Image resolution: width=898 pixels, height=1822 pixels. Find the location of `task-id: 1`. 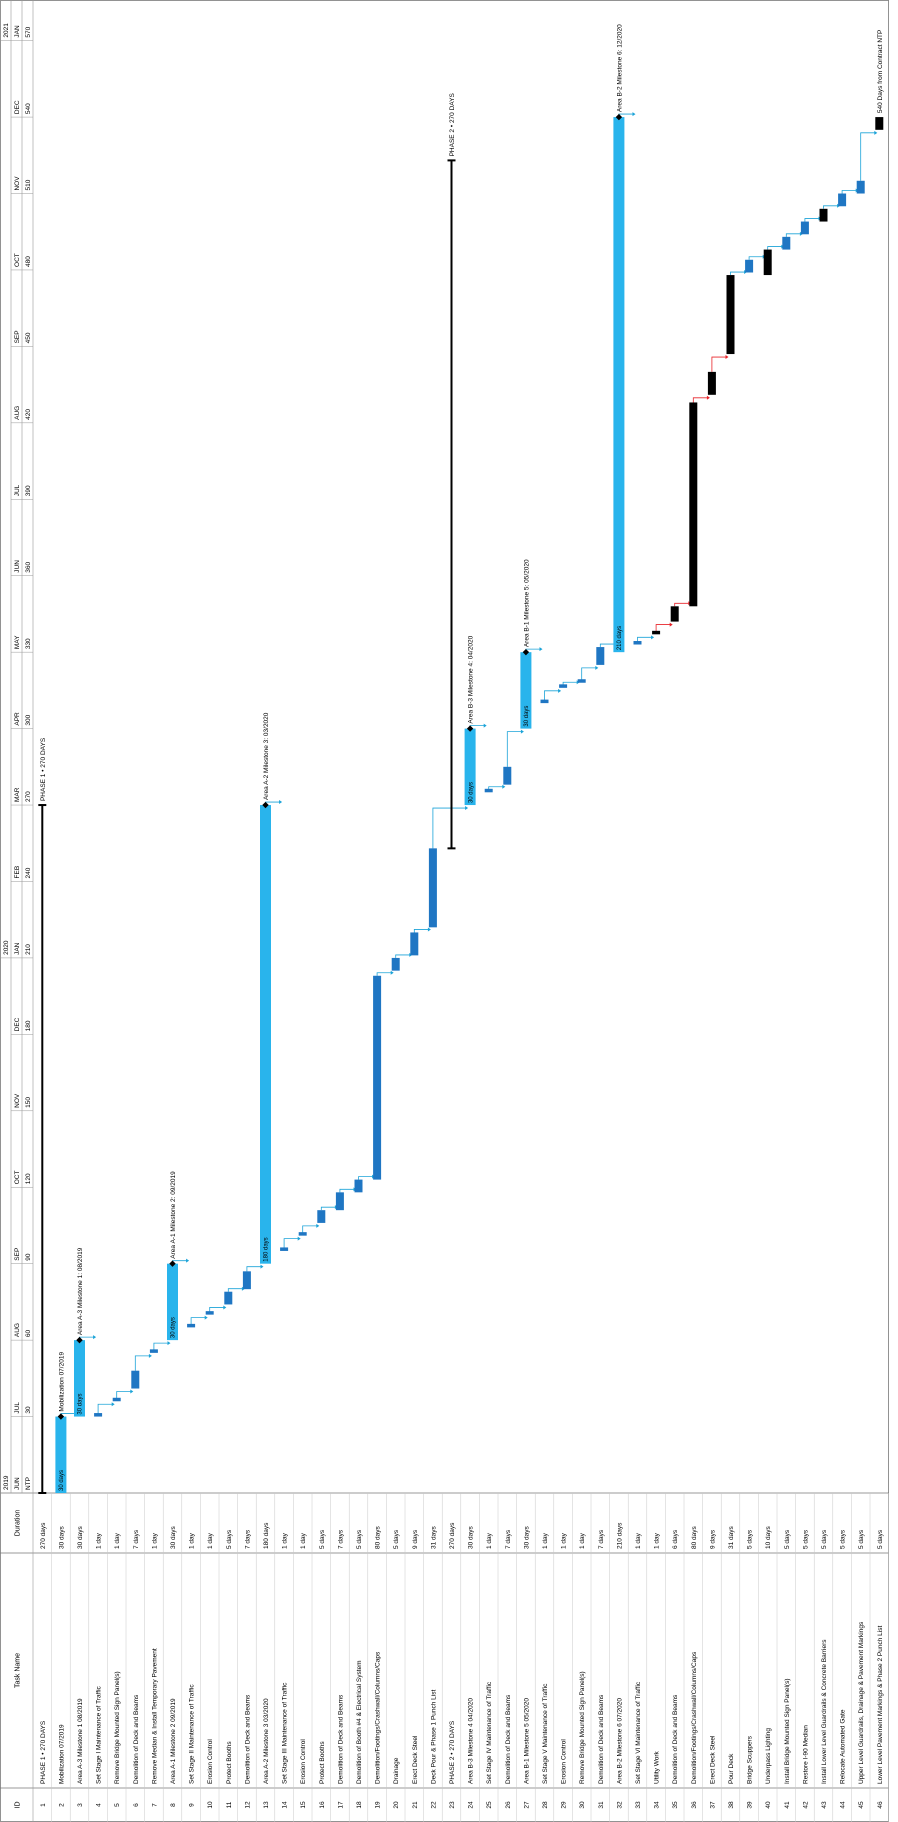

task-id: 1 is located at coordinates (43, 1805).